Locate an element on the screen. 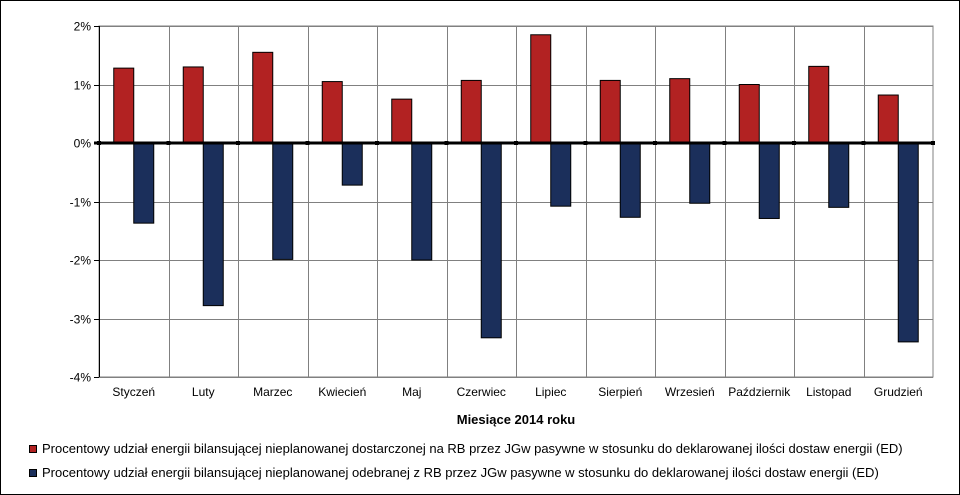 This screenshot has height=495, width=960. x-tick-label: Sierpień is located at coordinates (620, 392).